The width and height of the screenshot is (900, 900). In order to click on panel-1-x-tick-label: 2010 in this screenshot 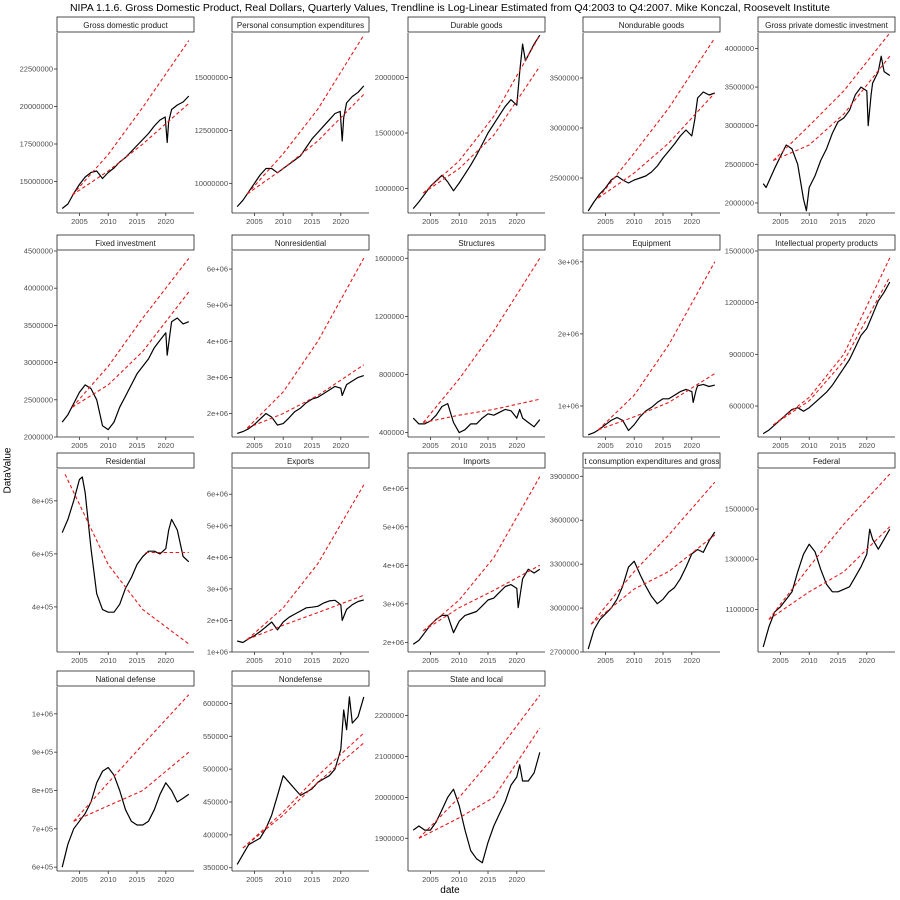, I will do `click(108, 221)`.